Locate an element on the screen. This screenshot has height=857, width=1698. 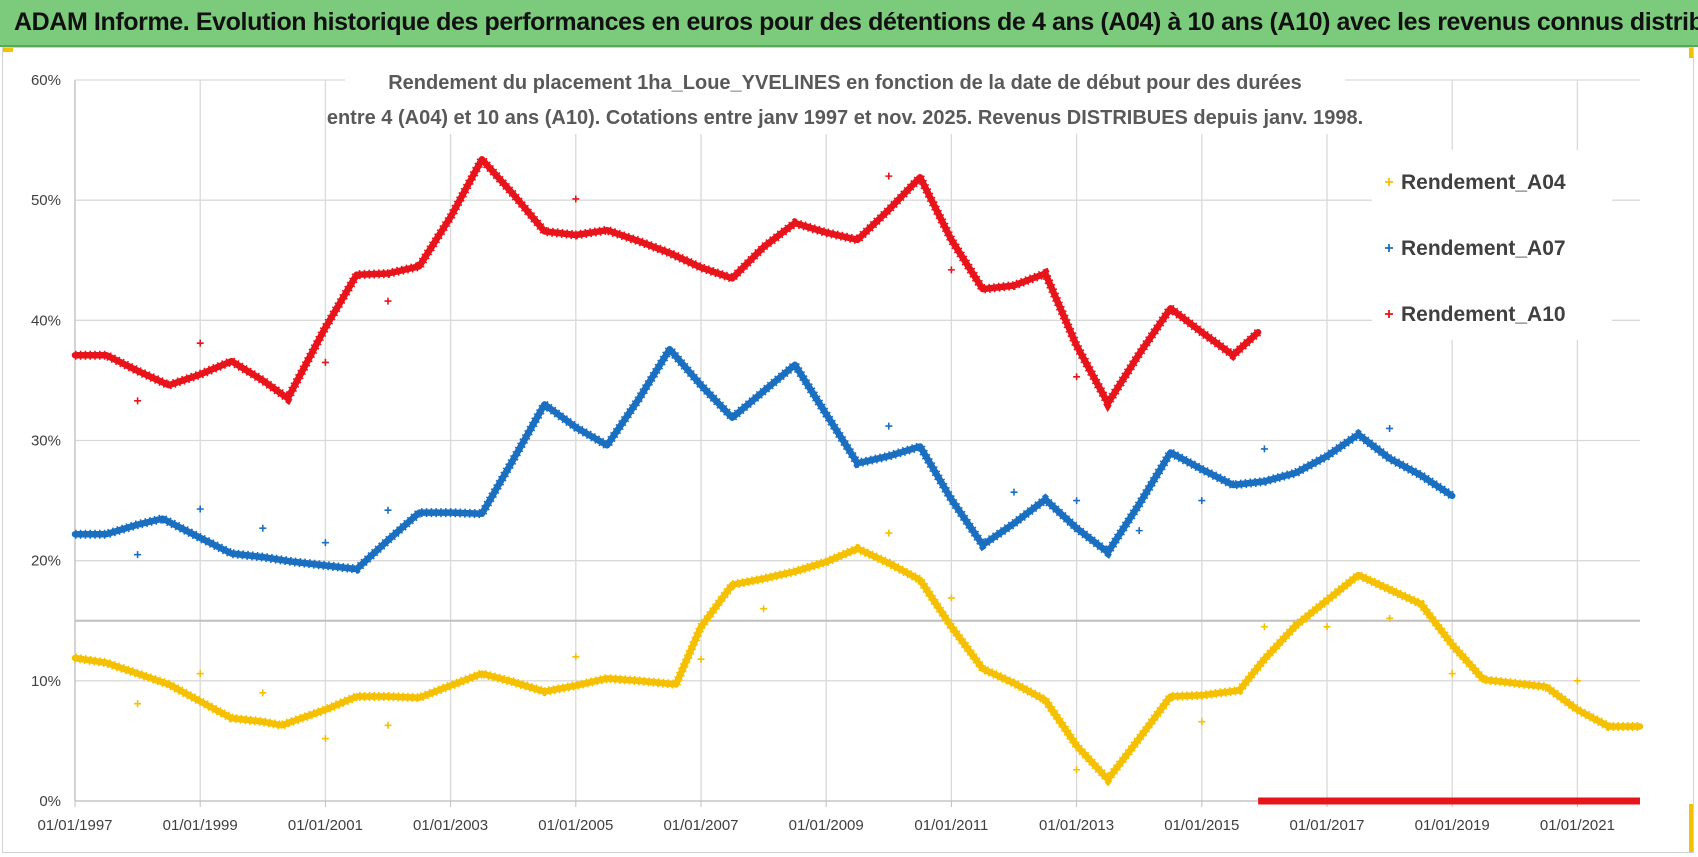
y-tick-label: 10% is located at coordinates (46, 681).